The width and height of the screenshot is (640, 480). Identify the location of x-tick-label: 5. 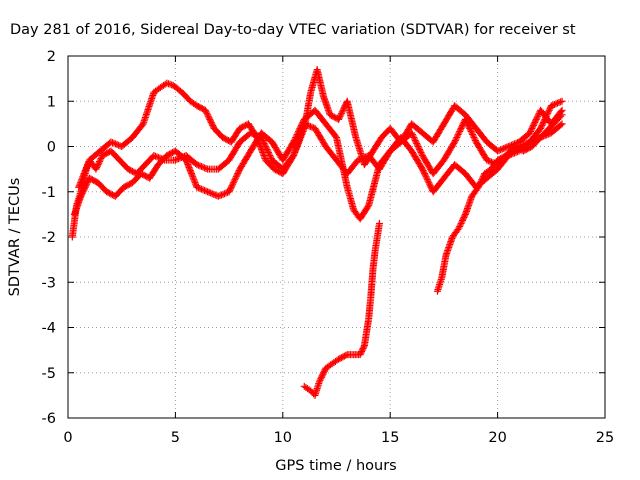
(175, 438).